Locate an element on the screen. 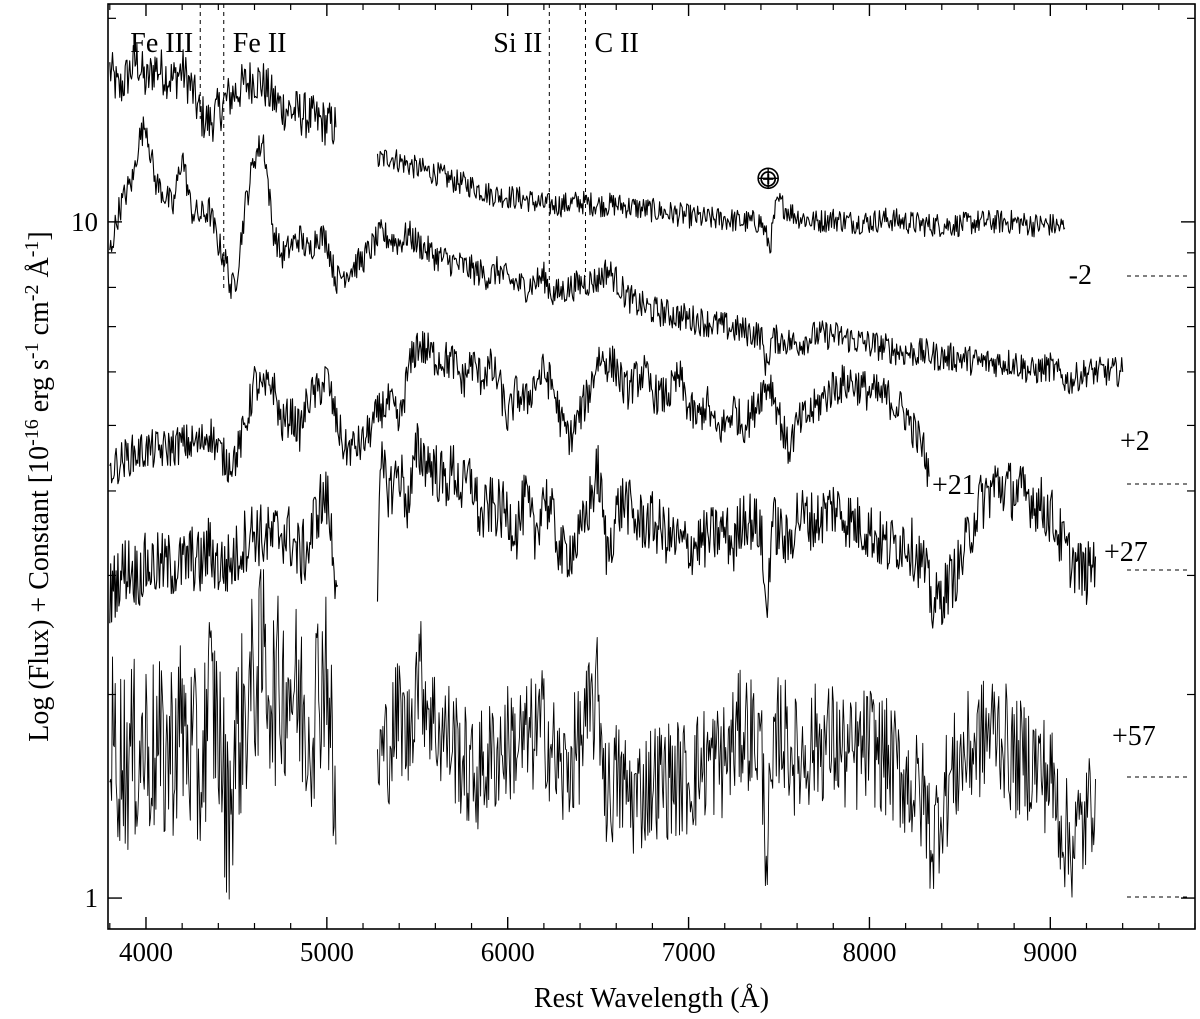  x-tick-label: 9000 is located at coordinates (1050, 952).